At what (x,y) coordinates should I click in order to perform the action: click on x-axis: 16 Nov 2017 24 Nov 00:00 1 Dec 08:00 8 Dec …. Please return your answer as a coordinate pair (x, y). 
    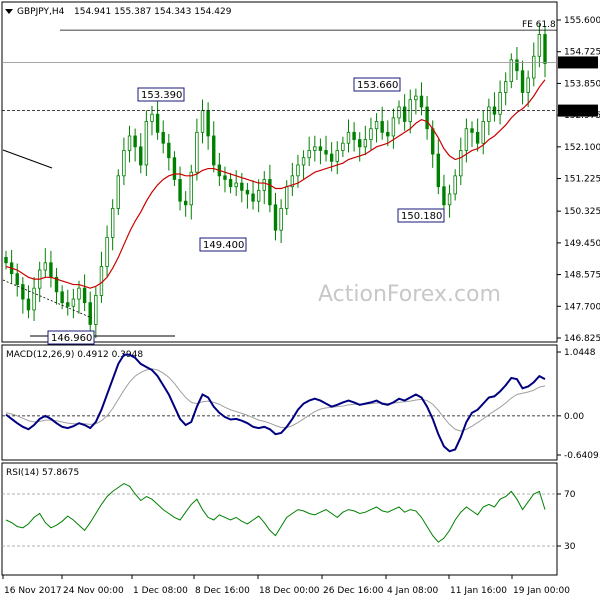
    Looking at the image, I should click on (286, 585).